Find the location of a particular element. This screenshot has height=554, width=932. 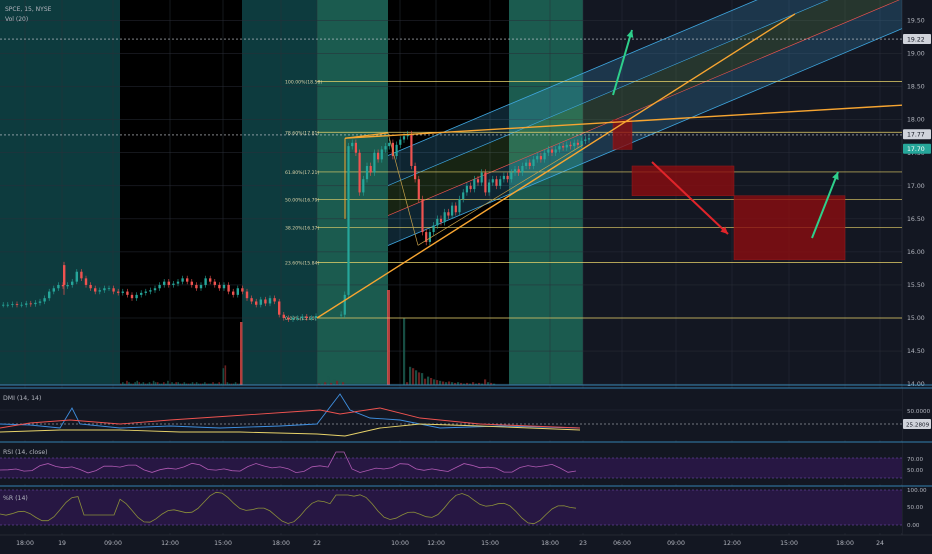

arrow-up-1-shaft is located at coordinates (622, 62).